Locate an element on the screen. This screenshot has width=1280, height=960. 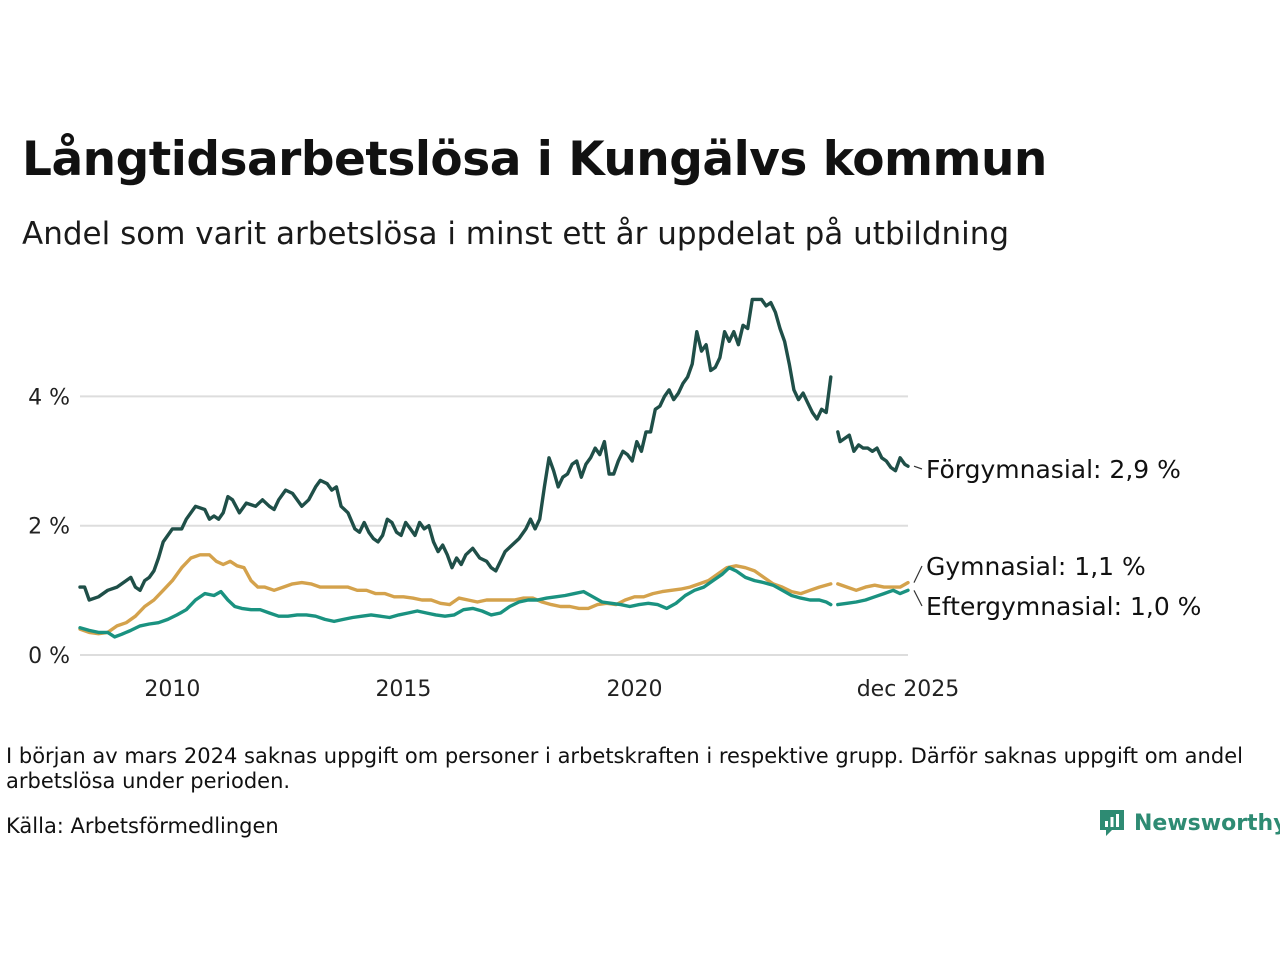
chart-title: Långtidsarbetslösa i Kungälvs kommun is located at coordinates (534, 159).